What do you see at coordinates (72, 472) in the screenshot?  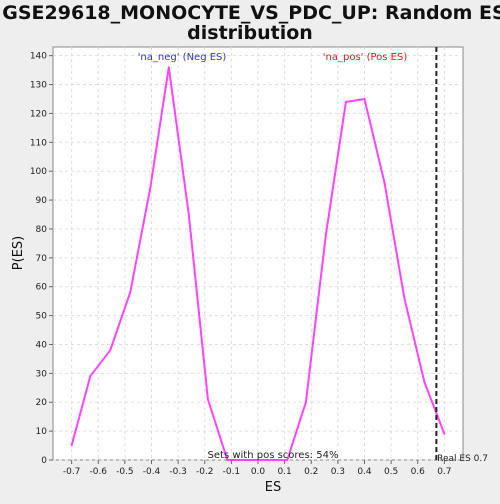 I see `x-tick-label: -0.7` at bounding box center [72, 472].